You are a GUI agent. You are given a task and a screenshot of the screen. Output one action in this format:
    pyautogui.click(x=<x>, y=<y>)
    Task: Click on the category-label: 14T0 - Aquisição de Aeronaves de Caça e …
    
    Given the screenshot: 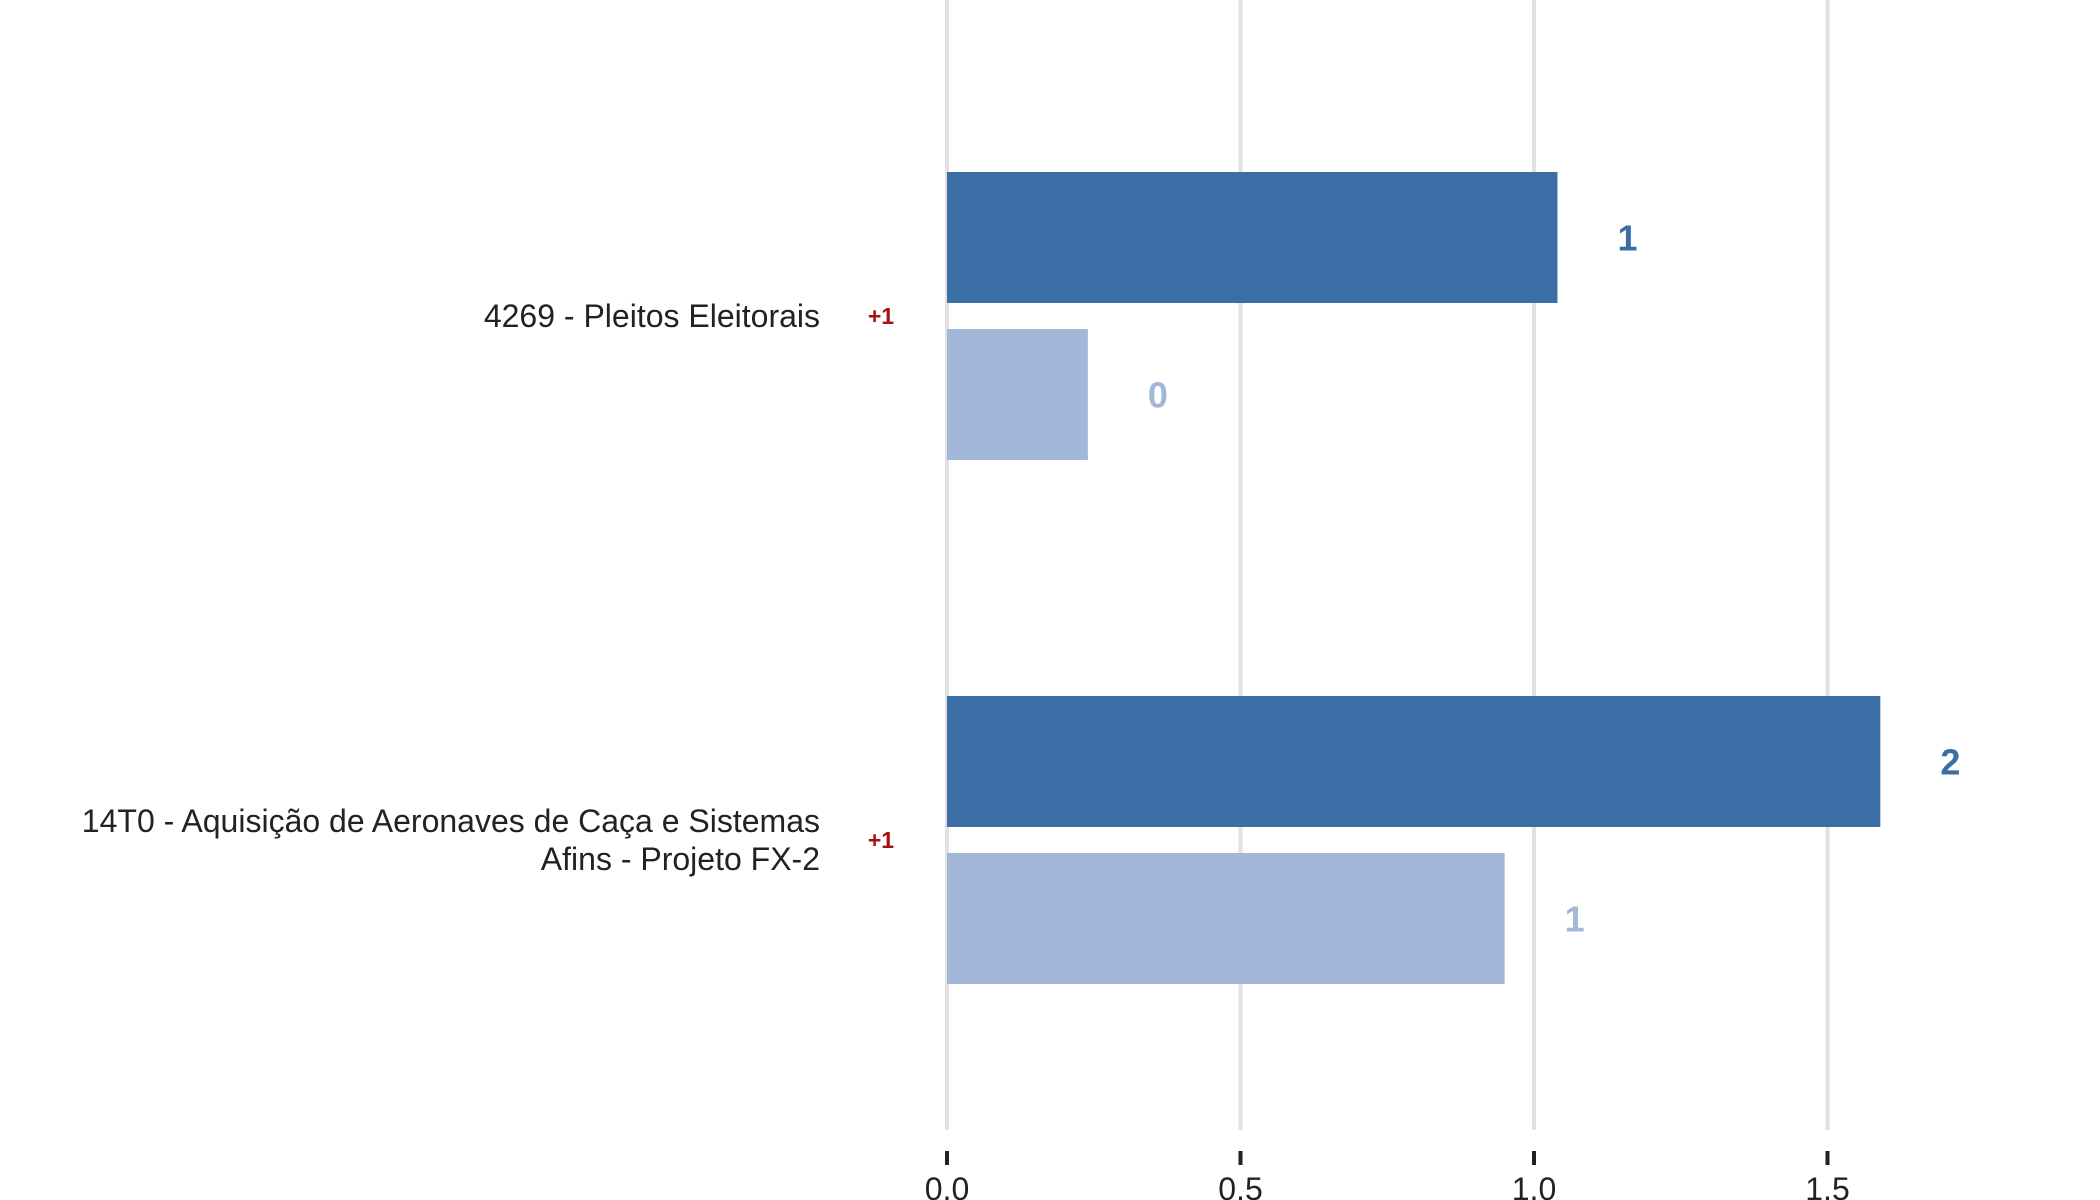 What is the action you would take?
    pyautogui.click(x=451, y=840)
    